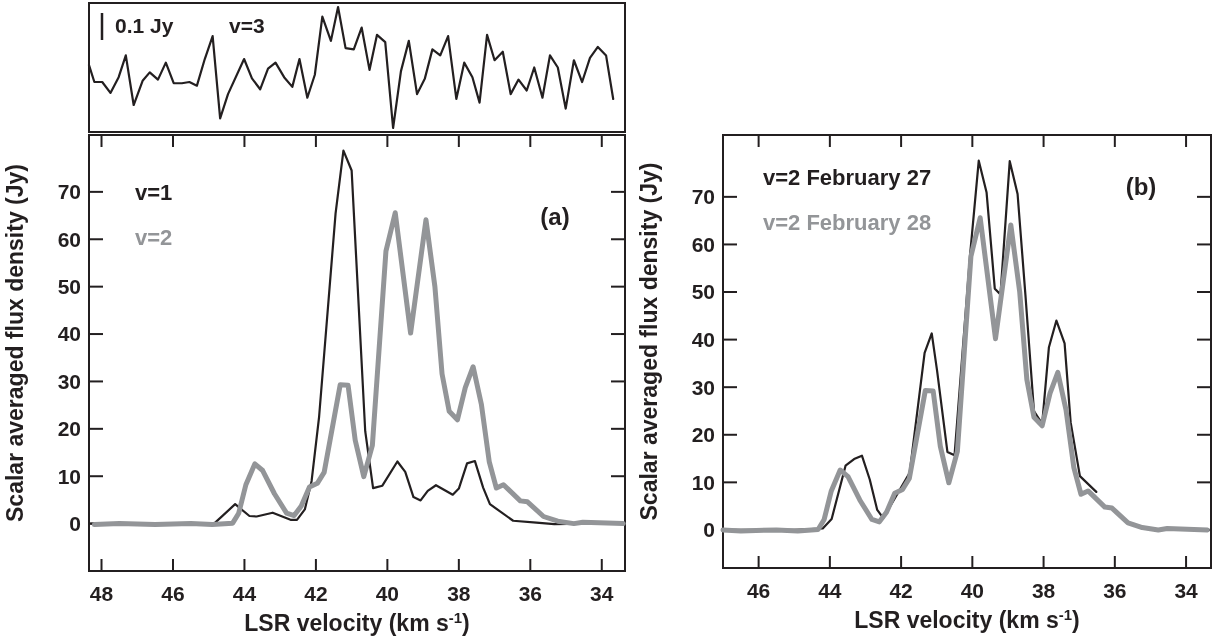 This screenshot has height=643, width=1227. What do you see at coordinates (847, 222) in the screenshot?
I see `series-label: v=2 February 28` at bounding box center [847, 222].